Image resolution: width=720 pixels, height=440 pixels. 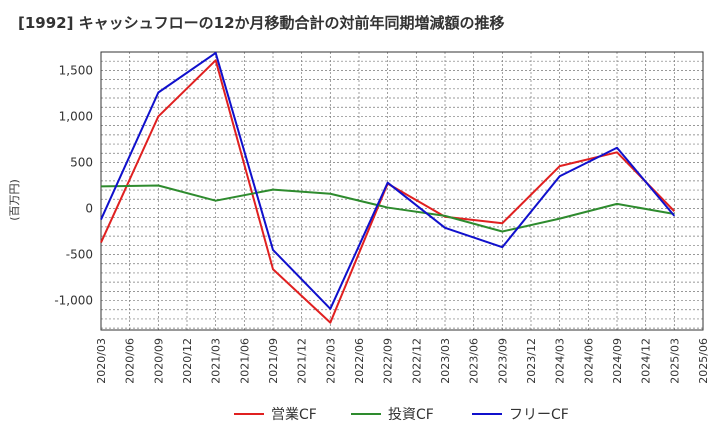 What do you see at coordinates (302, 361) in the screenshot?
I see `x-tick-label: 2021/12` at bounding box center [302, 361].